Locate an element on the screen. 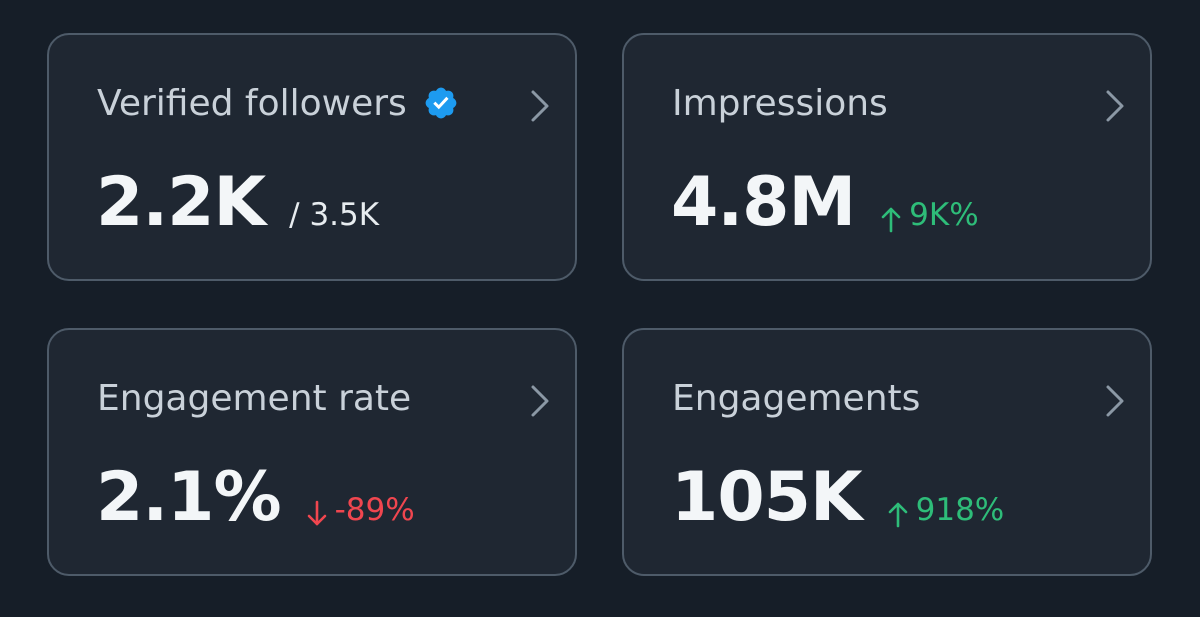  card-title: Engagement rate is located at coordinates (254, 398).